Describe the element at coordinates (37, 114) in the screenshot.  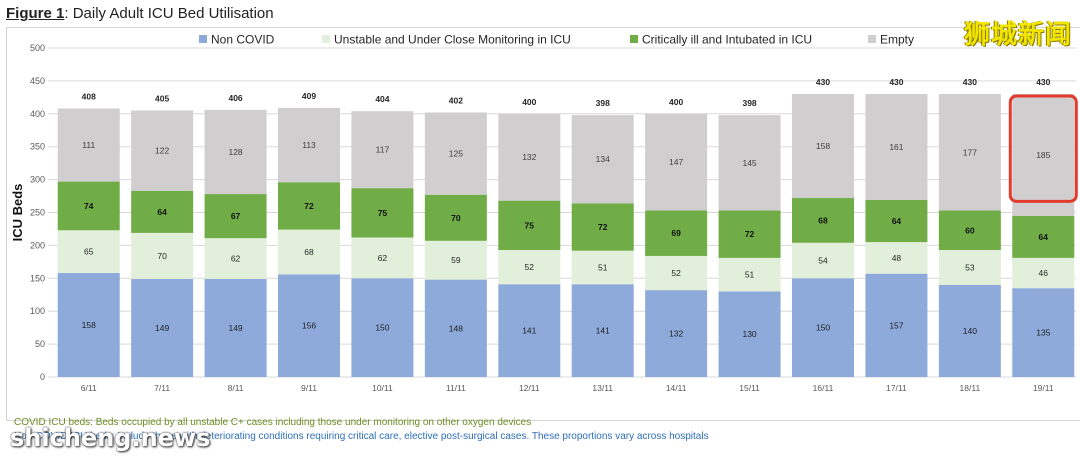
I see `y-tick-label: 400` at that location.